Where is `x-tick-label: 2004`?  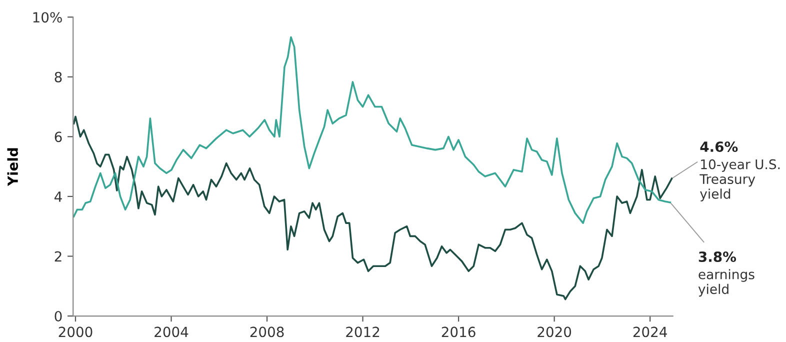 x-tick-label: 2004 is located at coordinates (171, 332).